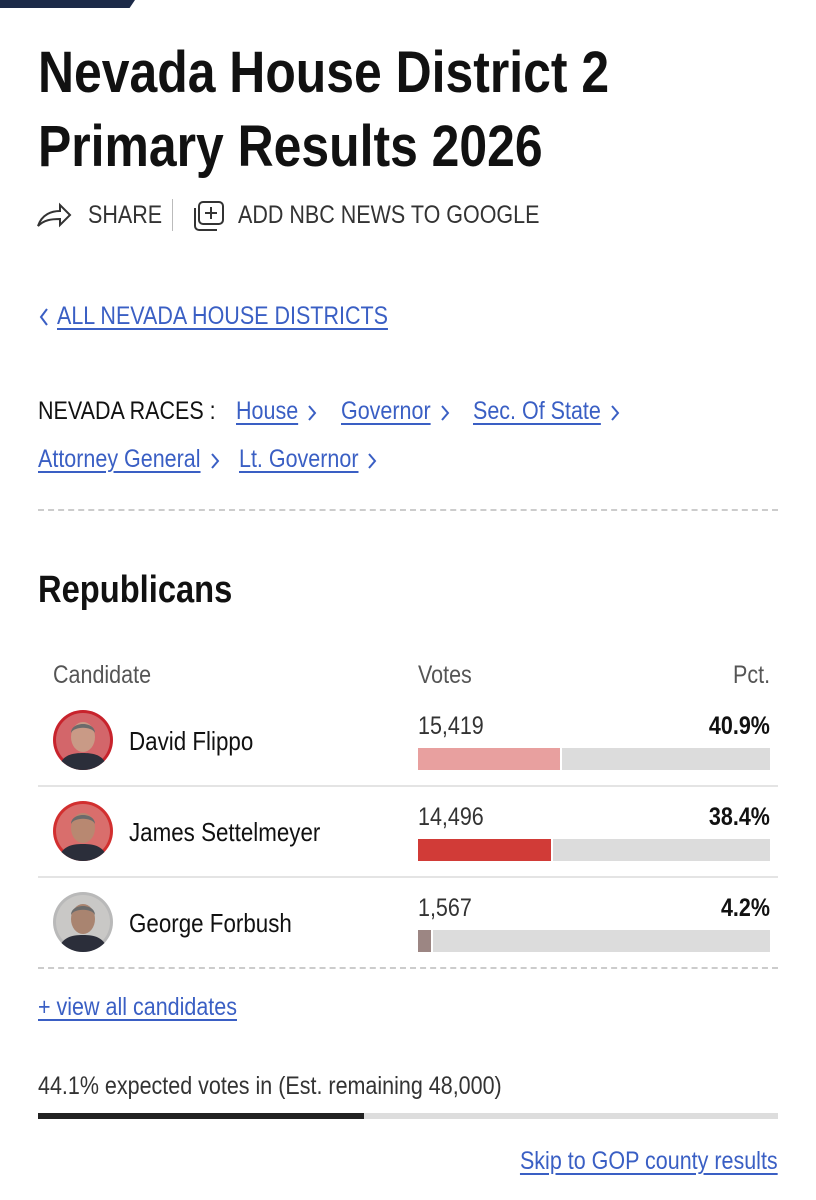 The image size is (816, 1200). I want to click on divider, so click(172, 215).